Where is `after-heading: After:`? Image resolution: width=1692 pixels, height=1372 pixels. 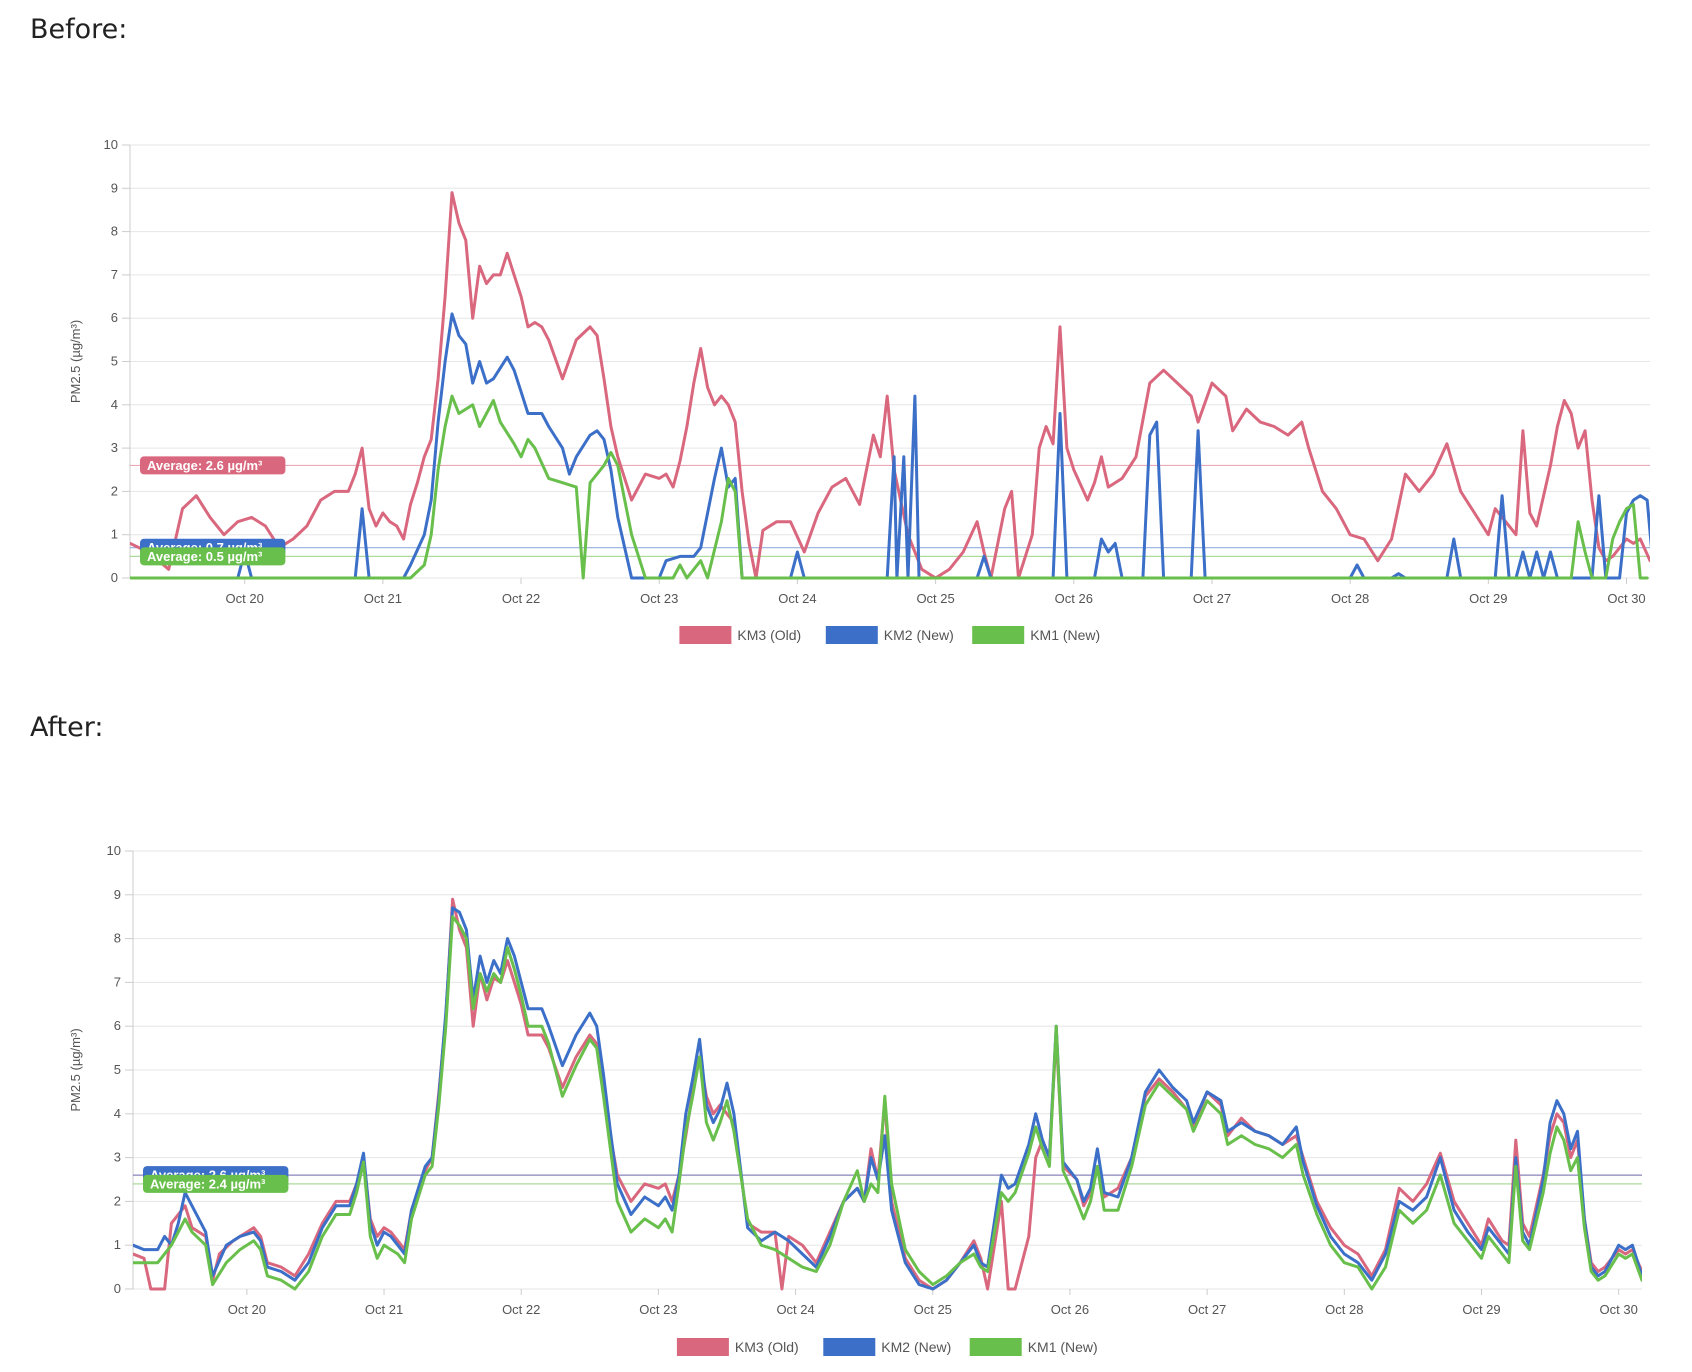
after-heading: After: is located at coordinates (67, 727).